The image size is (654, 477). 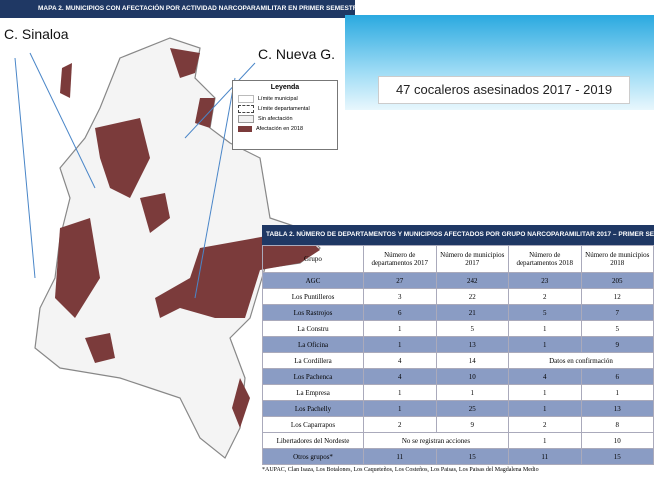 I want to click on legend-title: Leyenda, so click(x=285, y=87).